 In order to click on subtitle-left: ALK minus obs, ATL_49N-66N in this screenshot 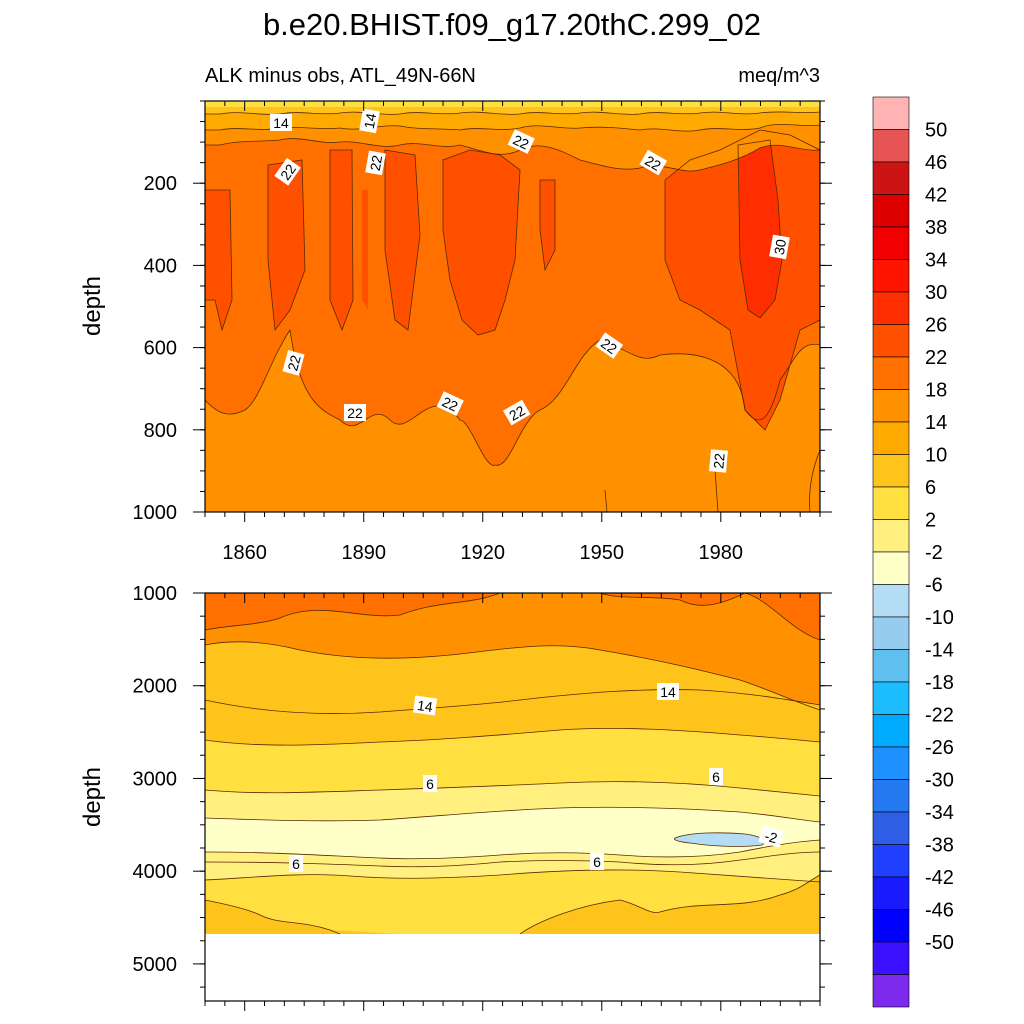, I will do `click(340, 76)`.